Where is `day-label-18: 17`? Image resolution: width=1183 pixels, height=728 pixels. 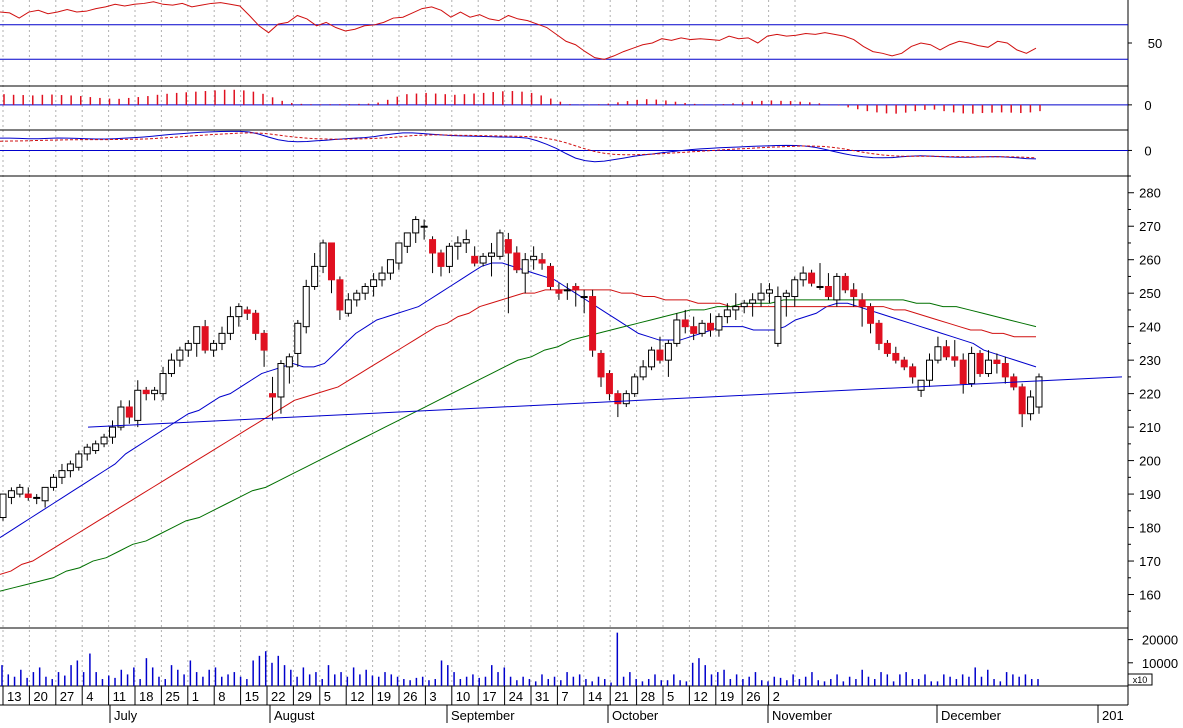
day-label-18: 17 is located at coordinates (489, 696).